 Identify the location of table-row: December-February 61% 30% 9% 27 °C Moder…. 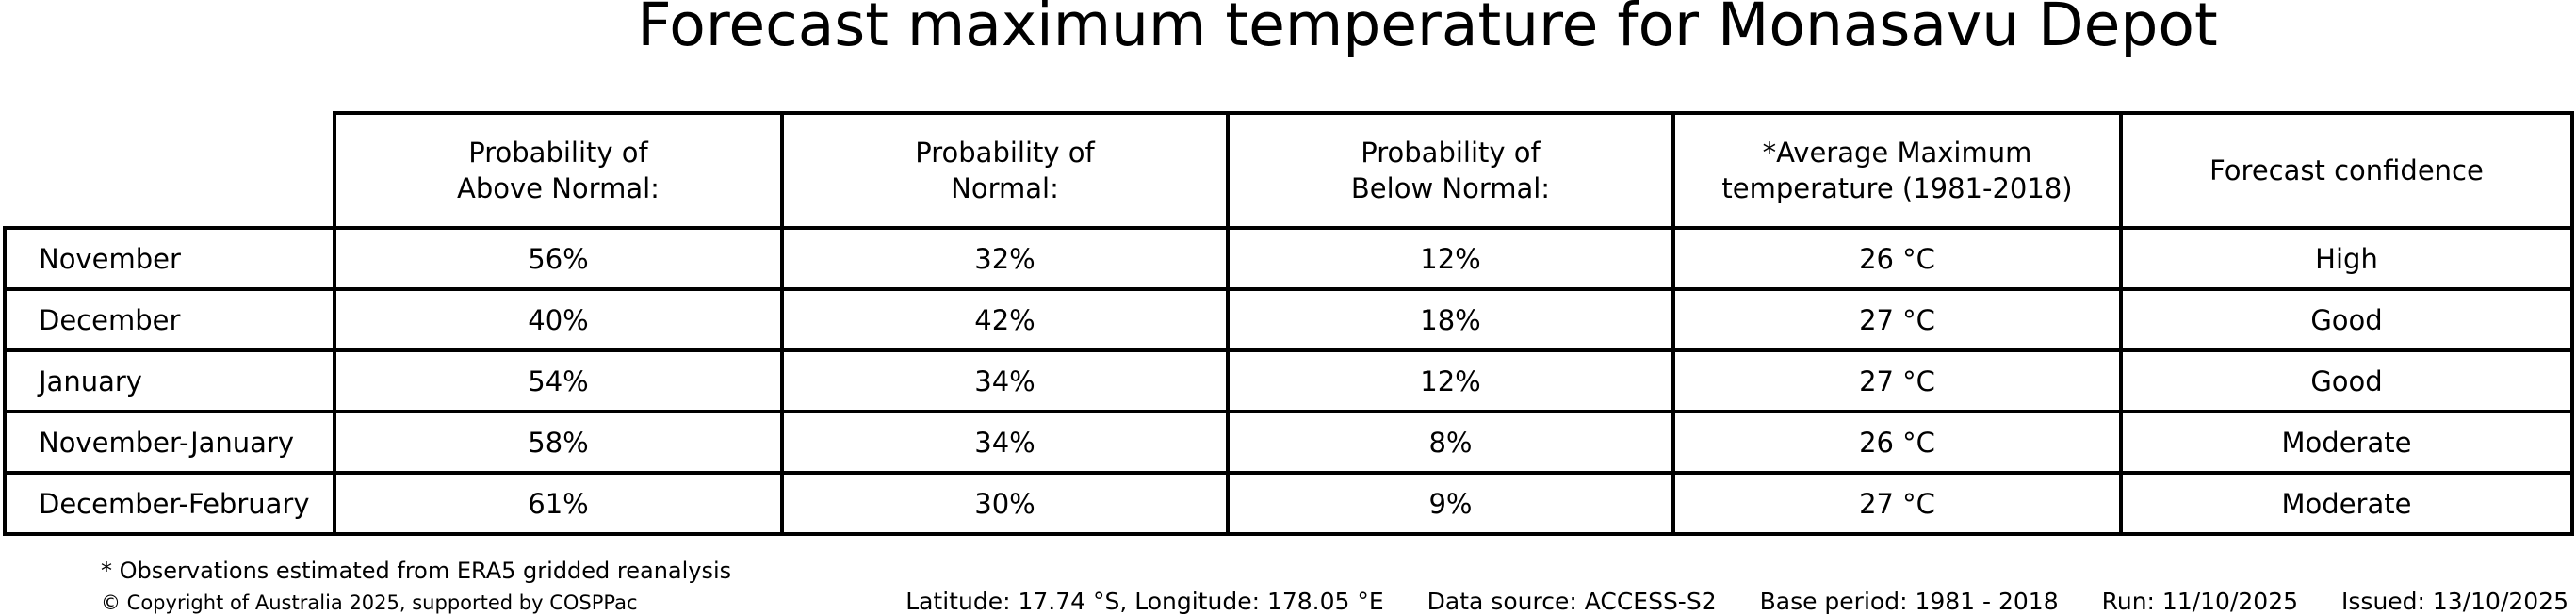
(1288, 504).